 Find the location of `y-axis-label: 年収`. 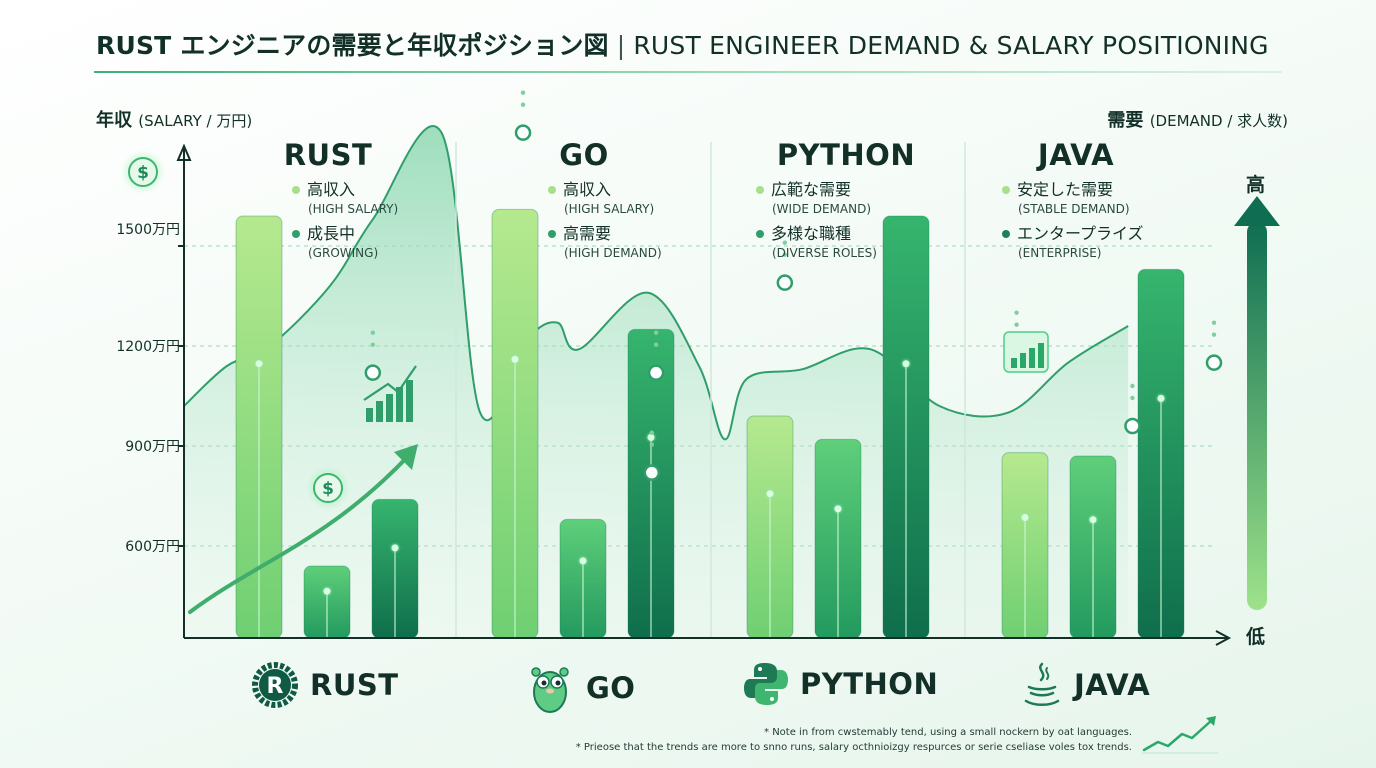

y-axis-label: 年収 is located at coordinates (114, 120).